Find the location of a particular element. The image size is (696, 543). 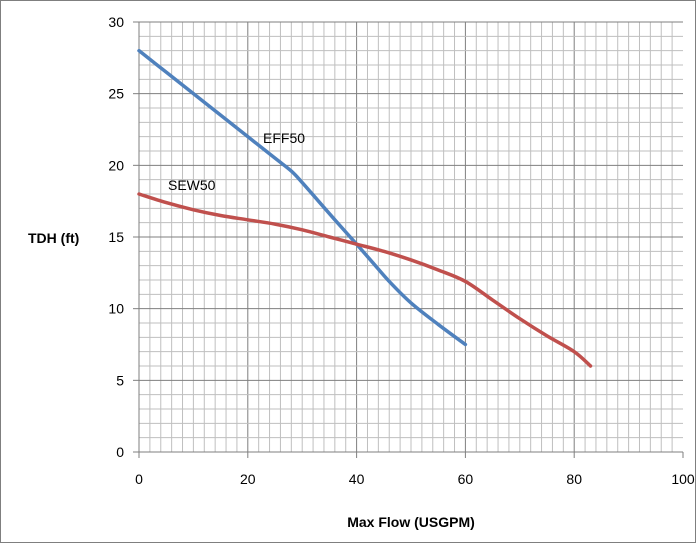

series-label-eff50: EFF50 is located at coordinates (284, 138).